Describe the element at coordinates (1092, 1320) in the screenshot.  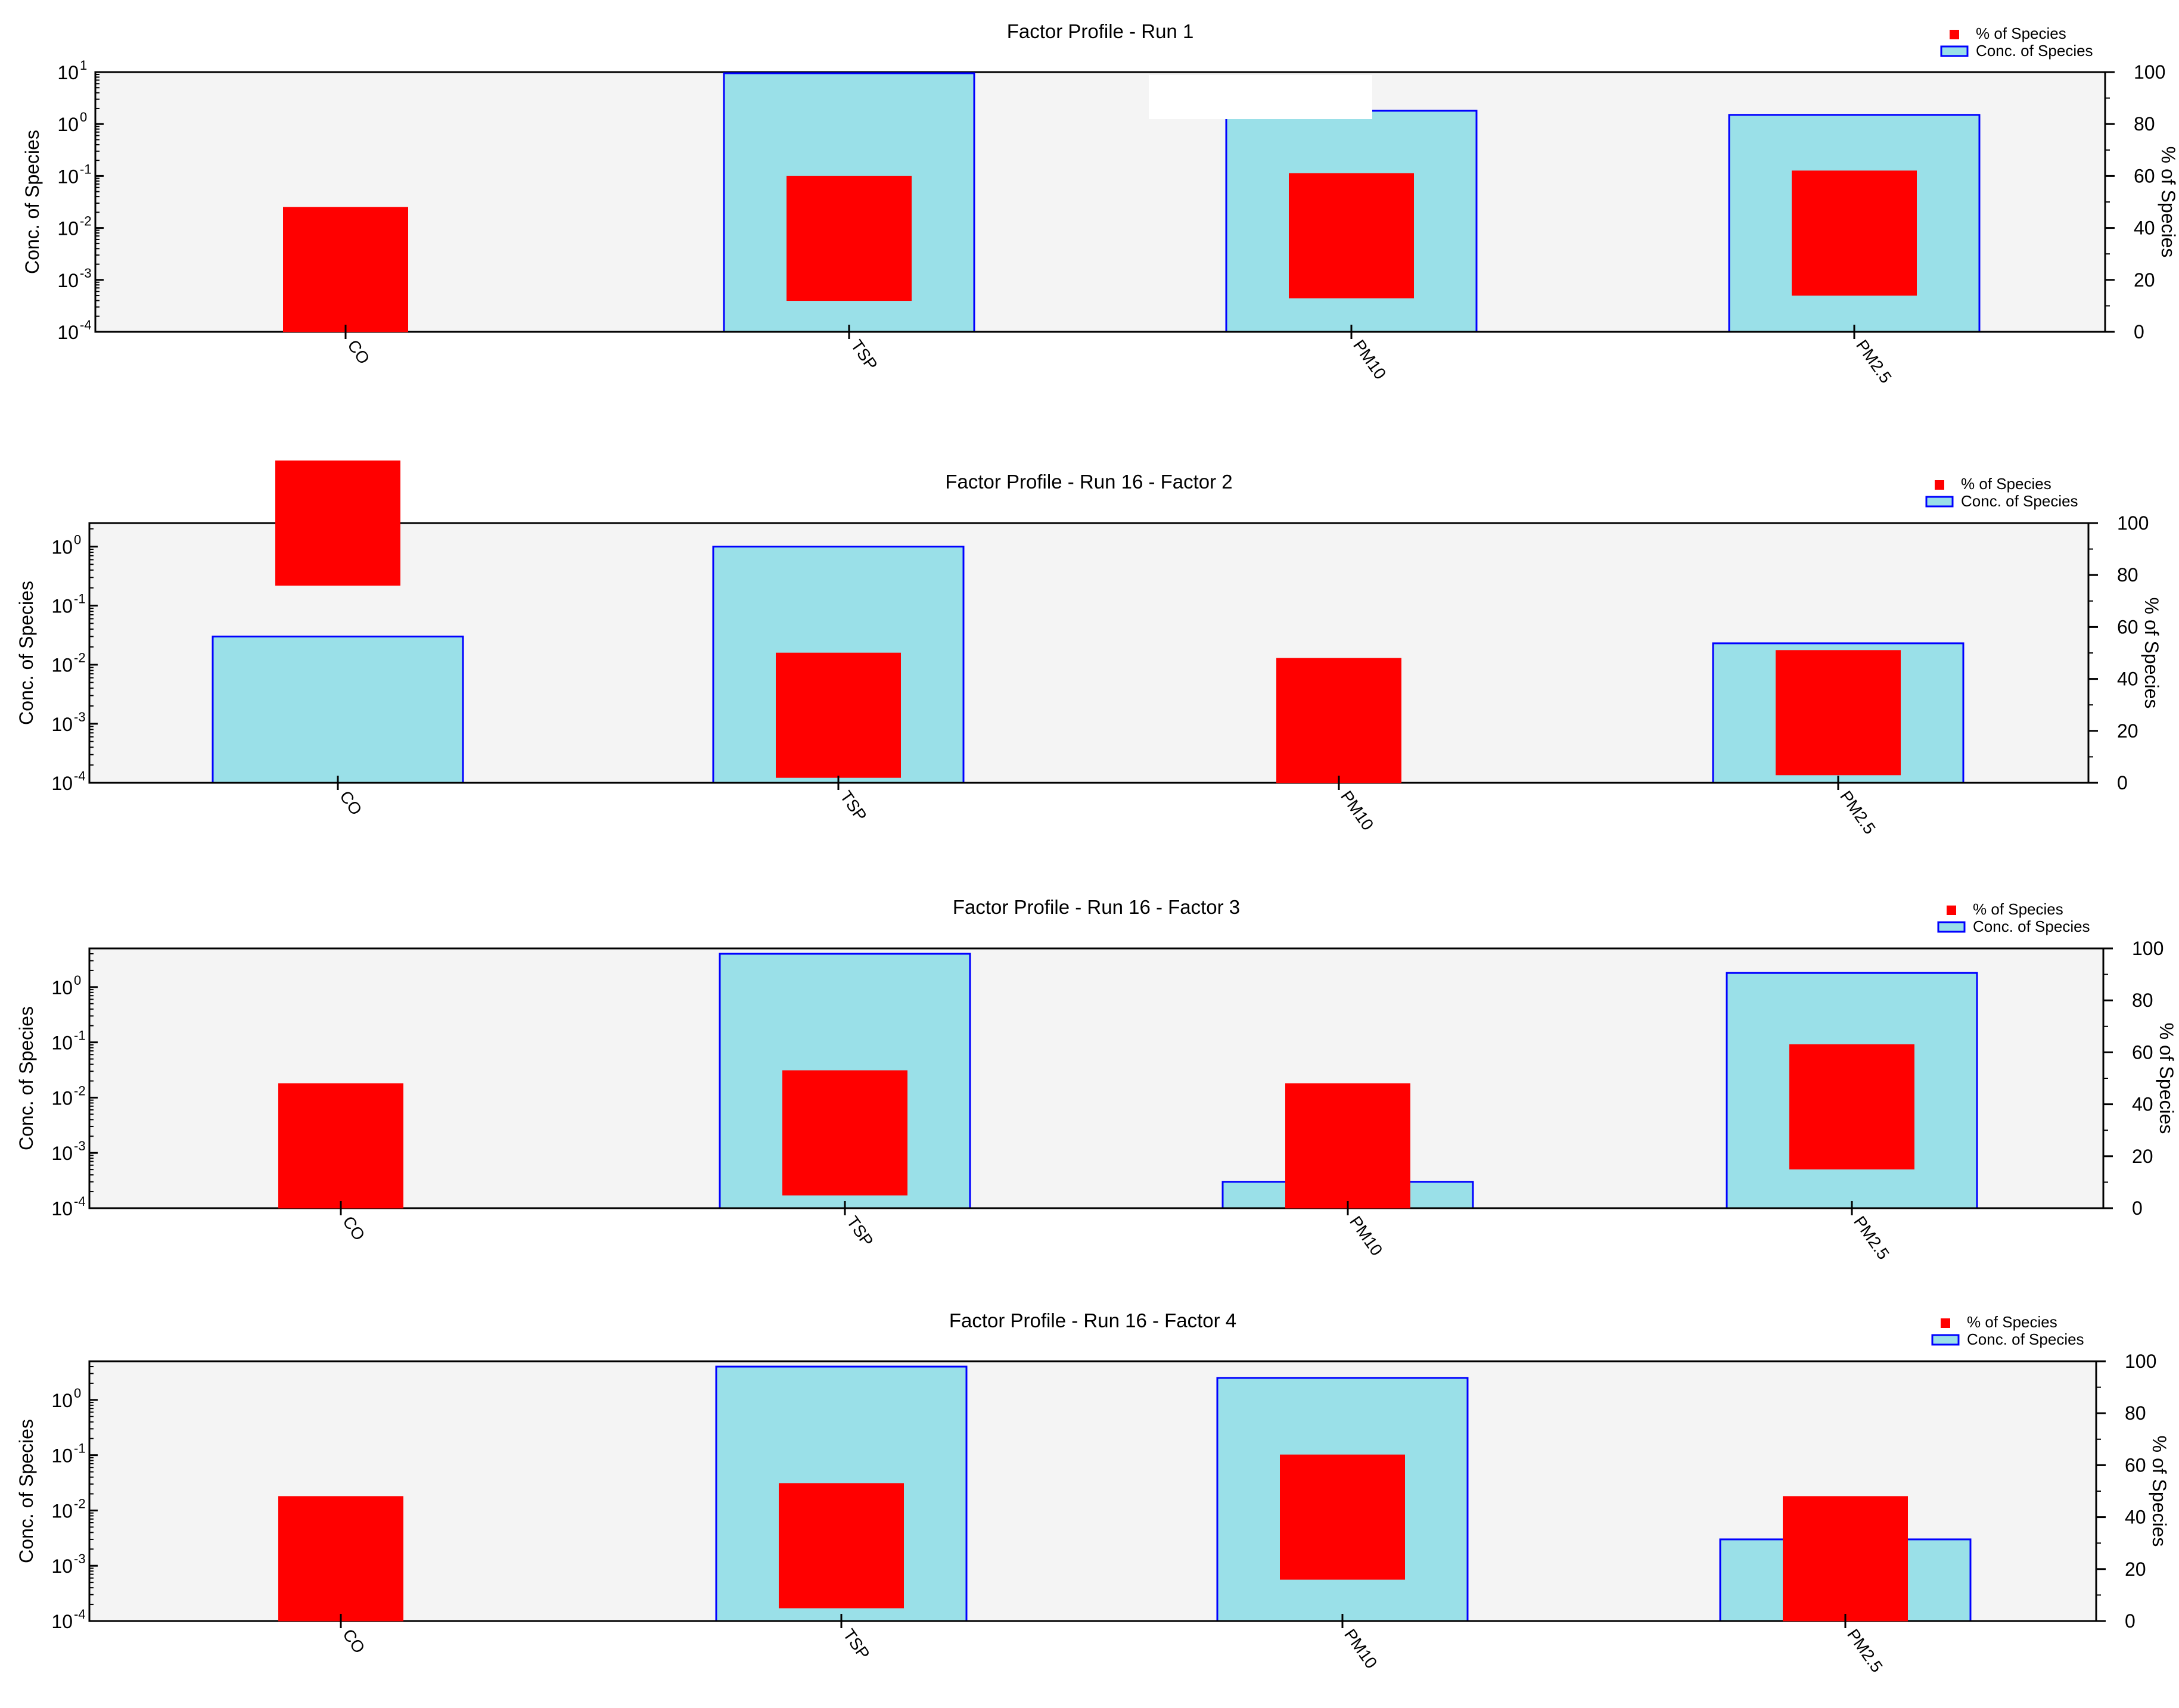
I see `chart-title: Factor Profile - Run 16 - Factor 4` at that location.